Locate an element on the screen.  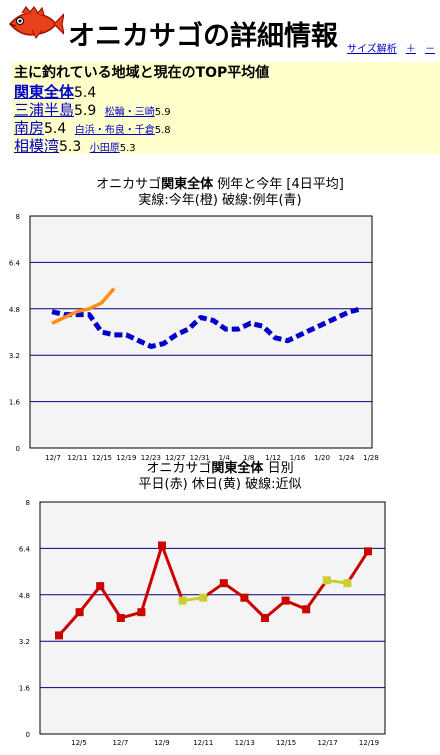
chart1-x-tick-label: 12/19 is located at coordinates (126, 458).